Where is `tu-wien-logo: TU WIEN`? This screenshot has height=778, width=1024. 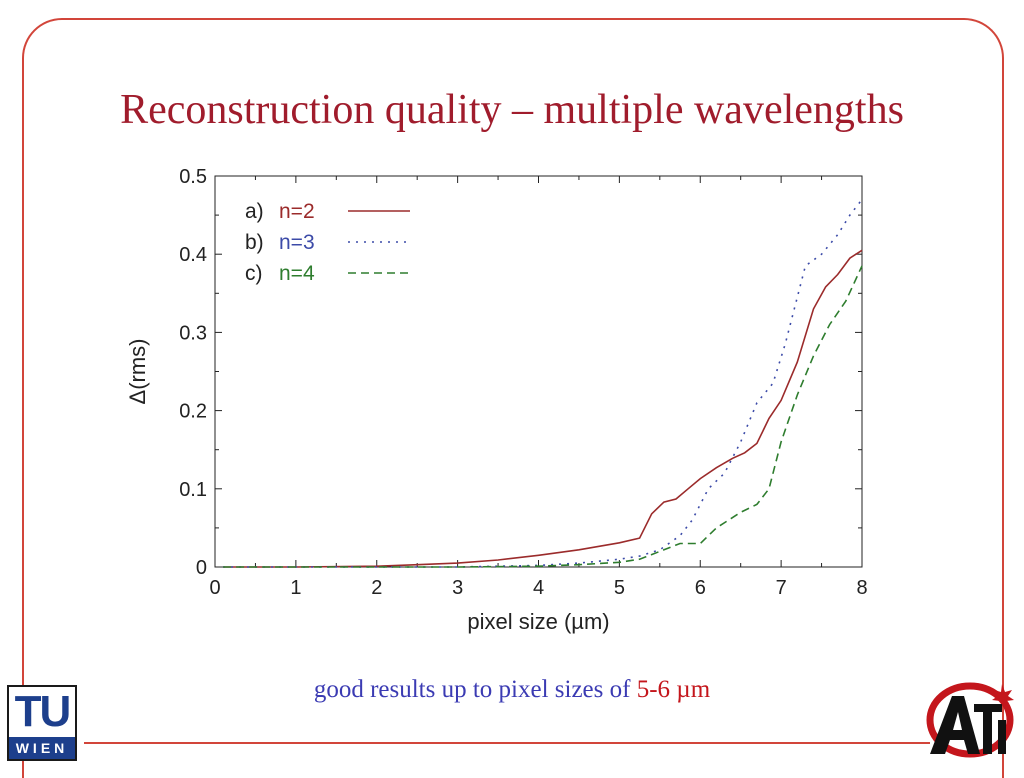
tu-wien-logo: TU WIEN is located at coordinates (42, 723).